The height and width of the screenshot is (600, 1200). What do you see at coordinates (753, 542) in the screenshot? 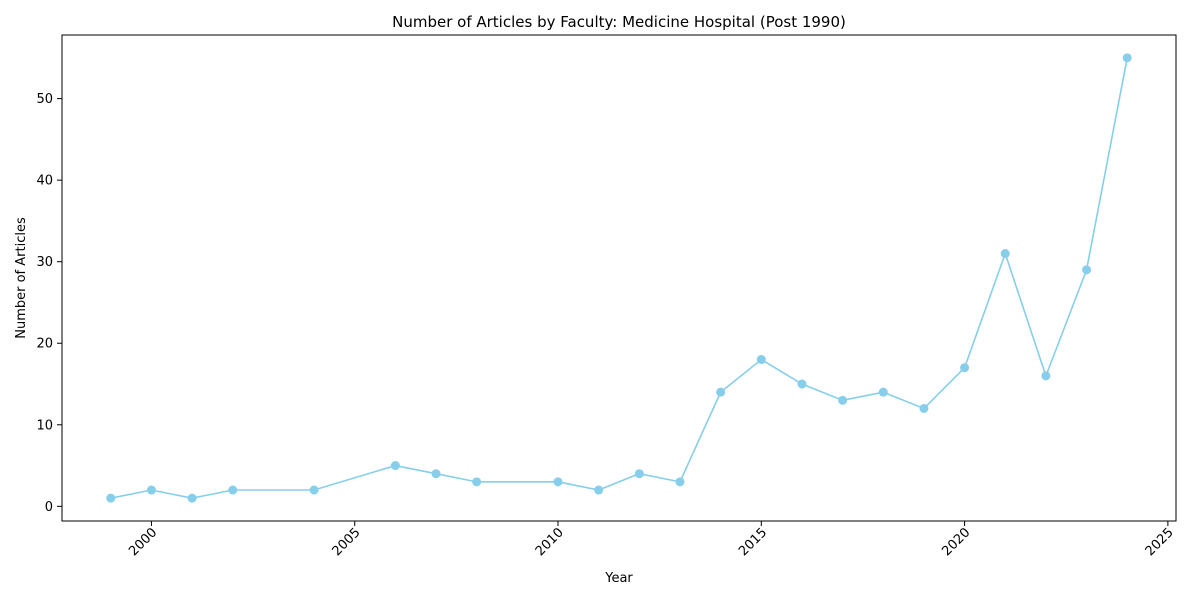
I see `x-tick-label: 2015` at bounding box center [753, 542].